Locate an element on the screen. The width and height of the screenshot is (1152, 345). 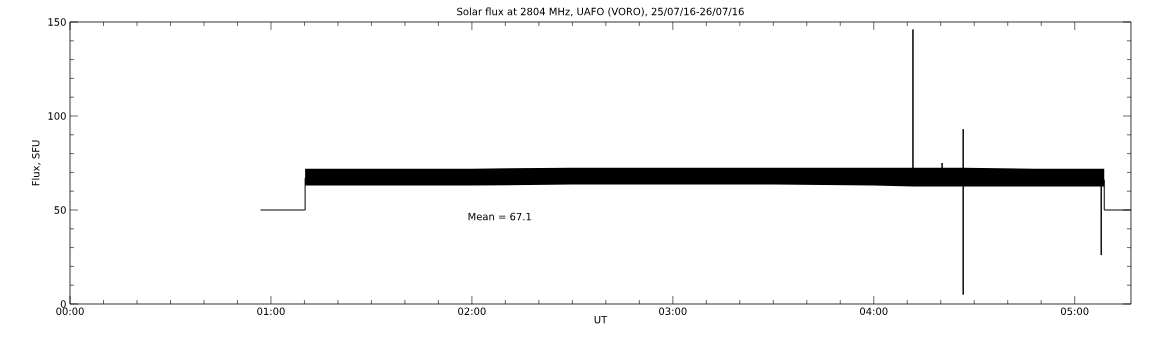
annotation: Mean = 67.1 is located at coordinates (499, 216).